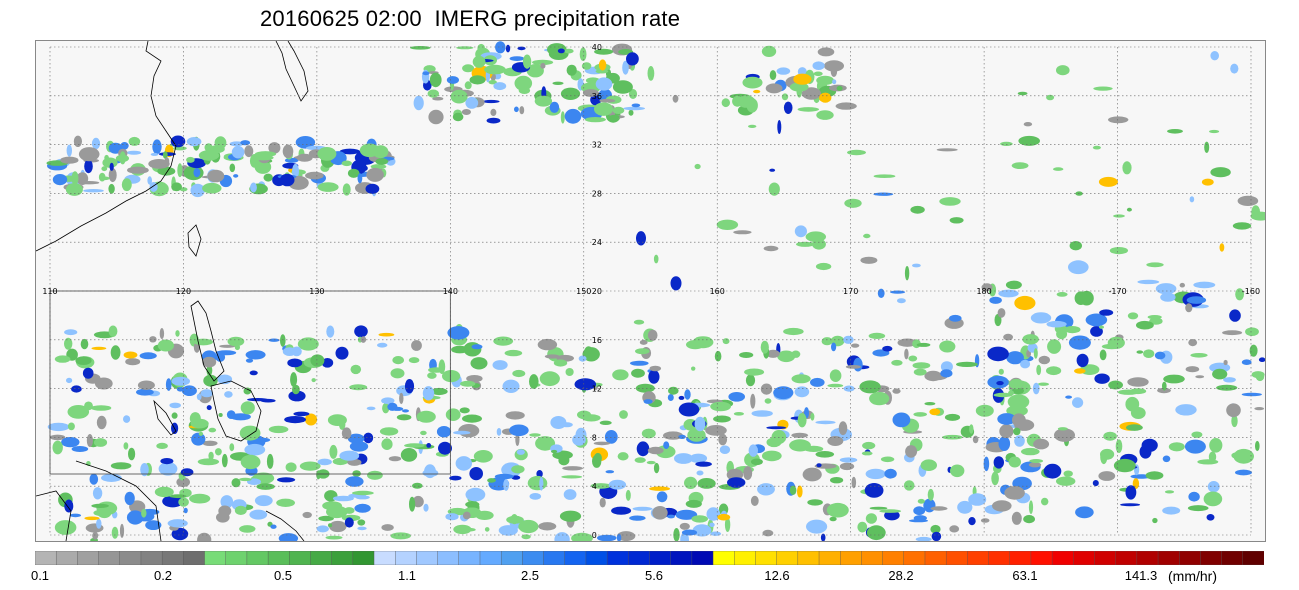  Describe the element at coordinates (165, 417) in the screenshot. I see `coastline-palawan` at that location.